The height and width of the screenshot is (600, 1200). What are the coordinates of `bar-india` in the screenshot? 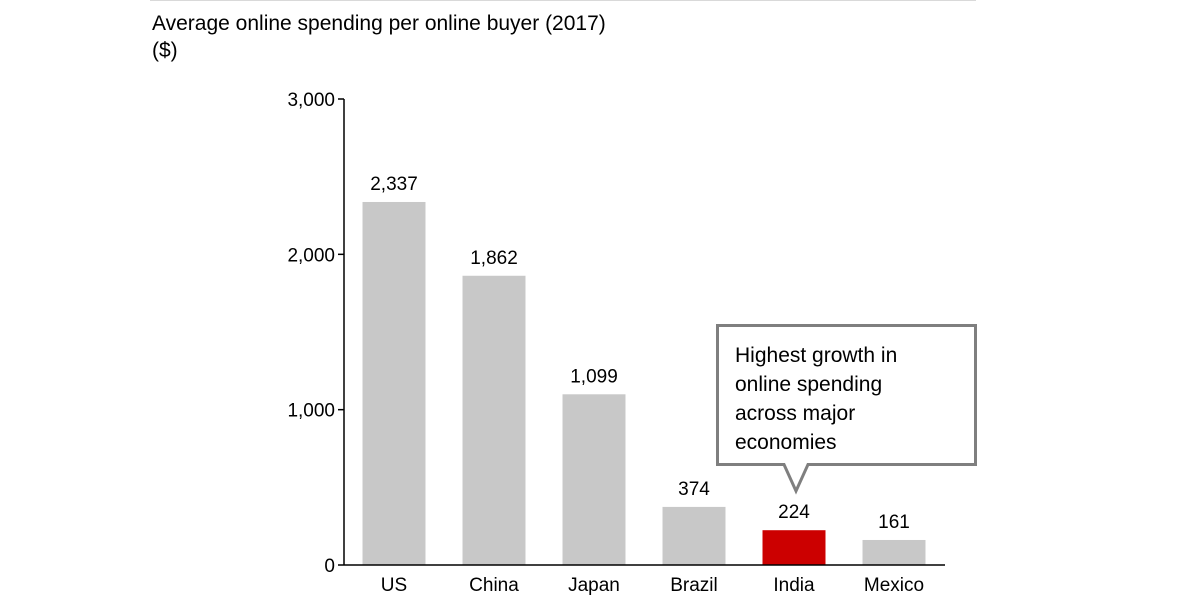 It's located at (794, 547).